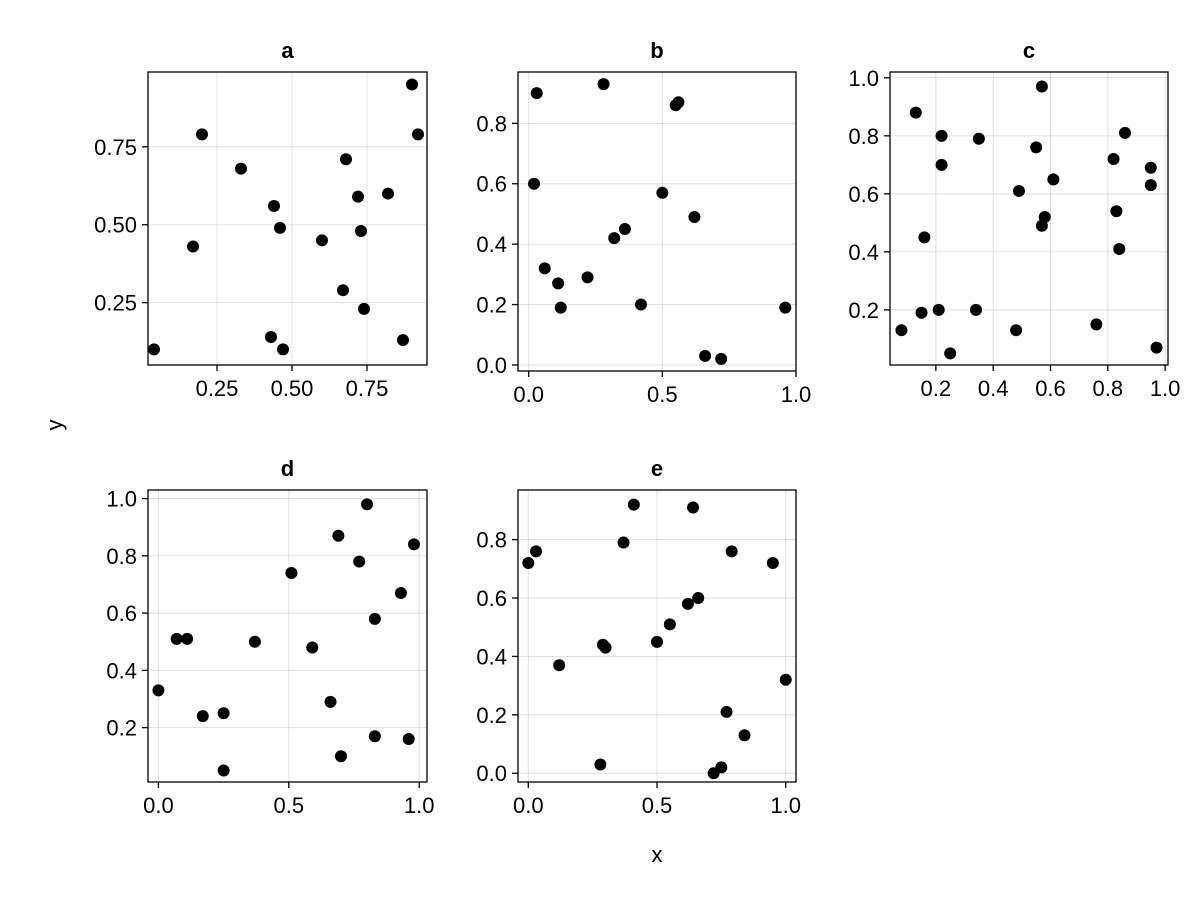  Describe the element at coordinates (1108, 388) in the screenshot. I see `x-tick-label: 0.8` at that location.